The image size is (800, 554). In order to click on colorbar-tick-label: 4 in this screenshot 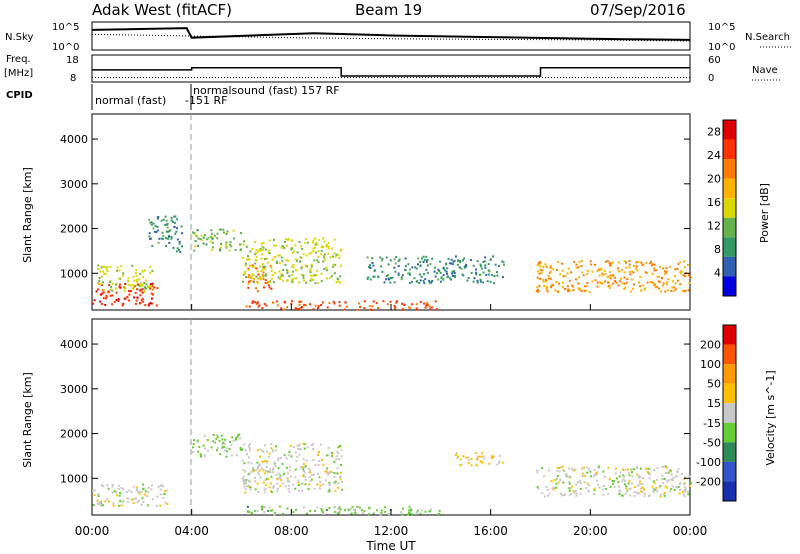, I will do `click(717, 273)`.